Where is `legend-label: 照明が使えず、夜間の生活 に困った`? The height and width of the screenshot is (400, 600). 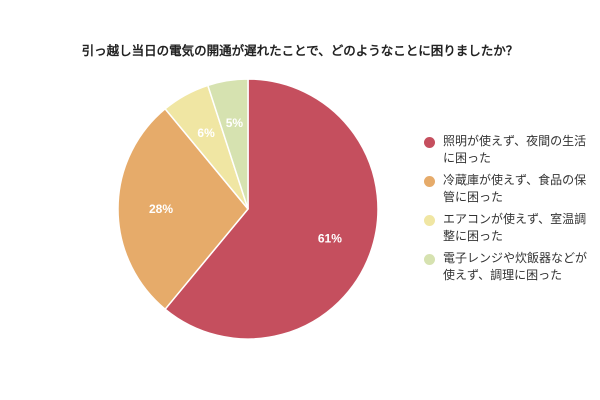
legend-label: 照明が使えず、夜間の生活 に困った is located at coordinates (514, 150).